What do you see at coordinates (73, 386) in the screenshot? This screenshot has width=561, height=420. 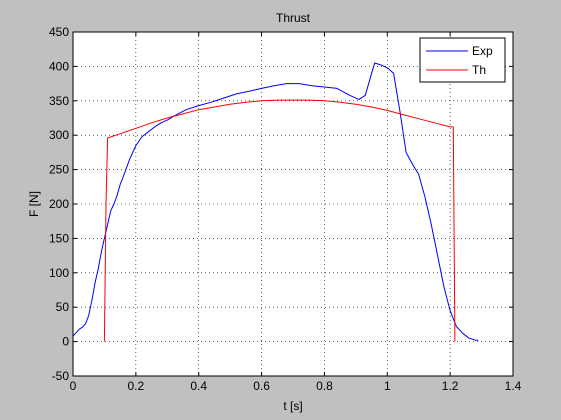 I see `x-tick-label: 0` at bounding box center [73, 386].